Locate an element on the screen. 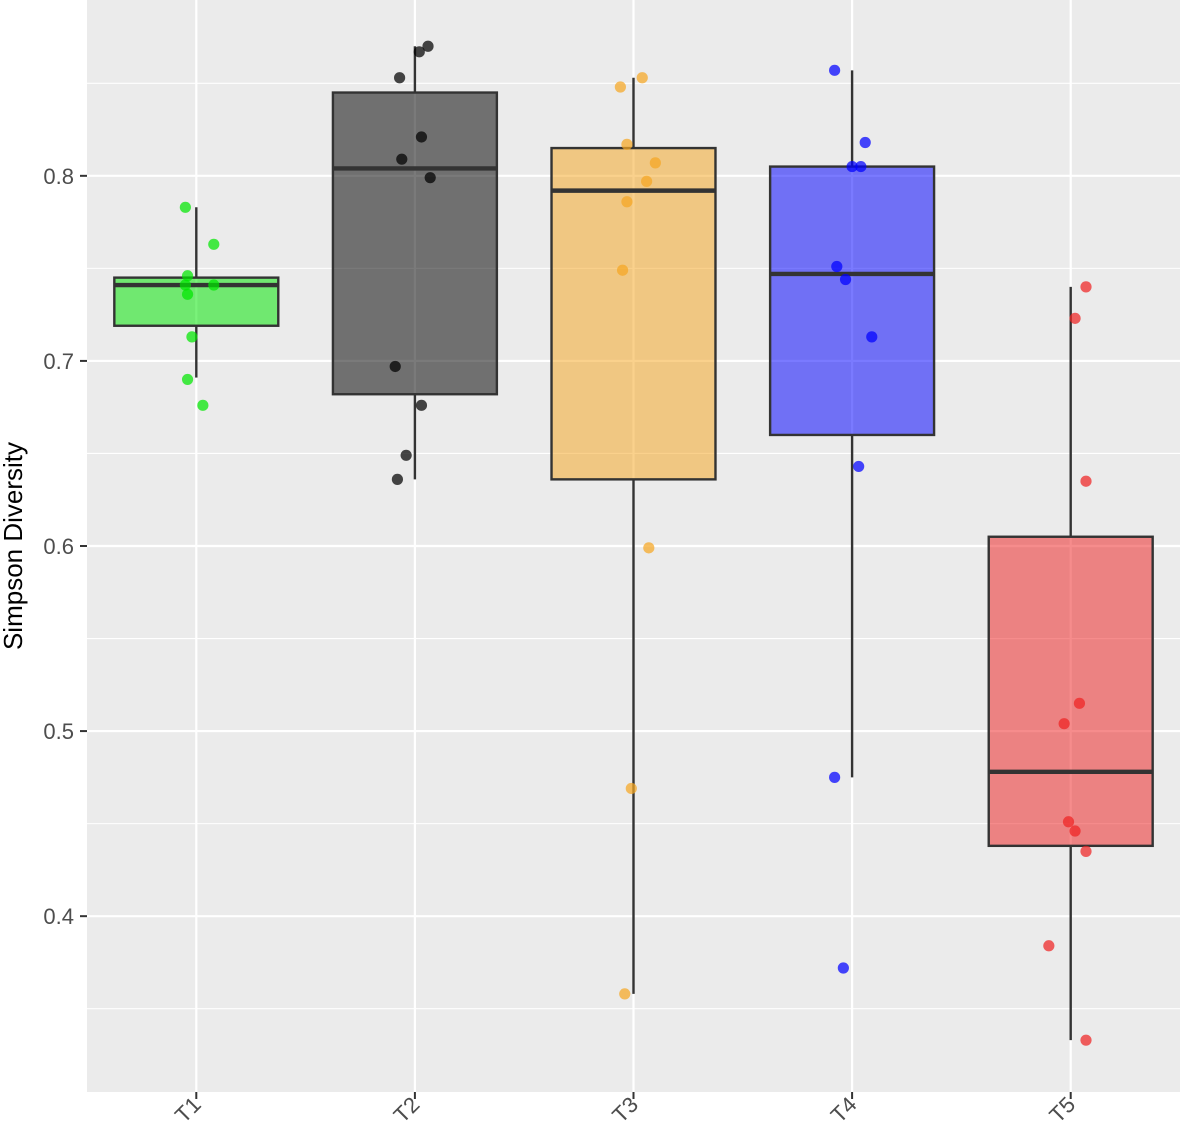 The height and width of the screenshot is (1141, 1180). box-T2 is located at coordinates (415, 263).